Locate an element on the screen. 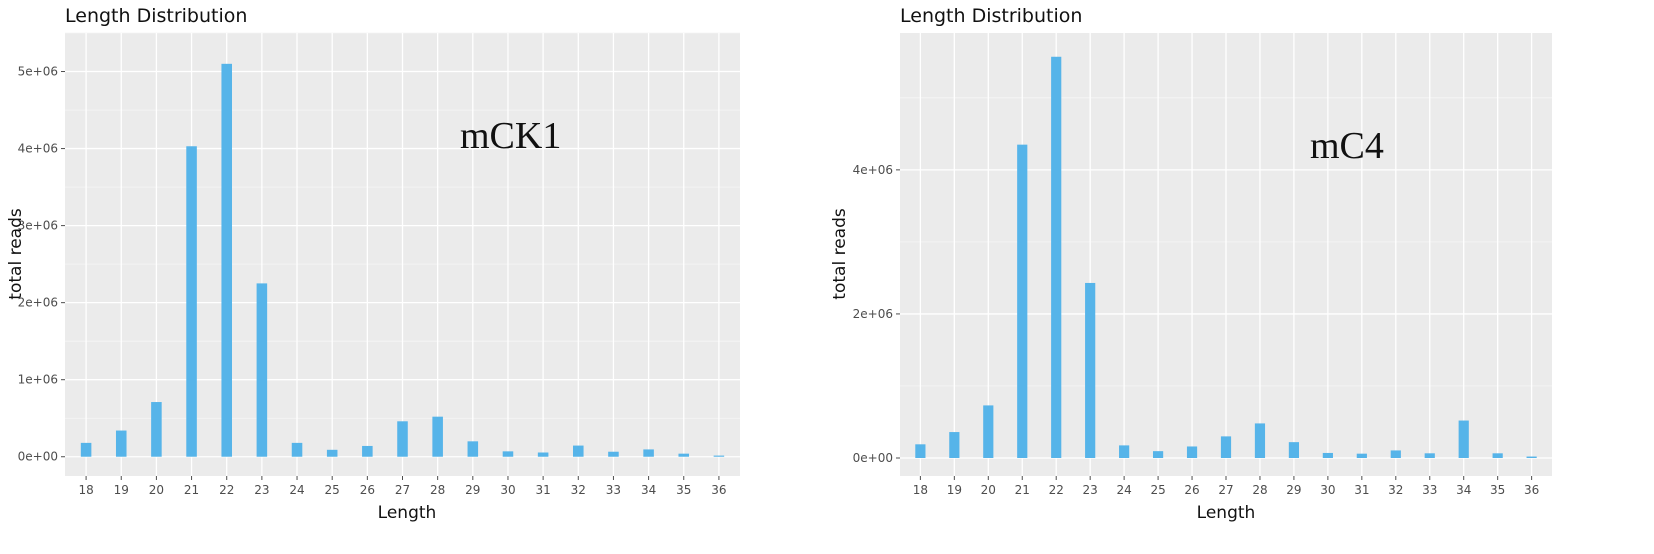 The height and width of the screenshot is (554, 1654). chart-title: Length Distribution is located at coordinates (991, 16).